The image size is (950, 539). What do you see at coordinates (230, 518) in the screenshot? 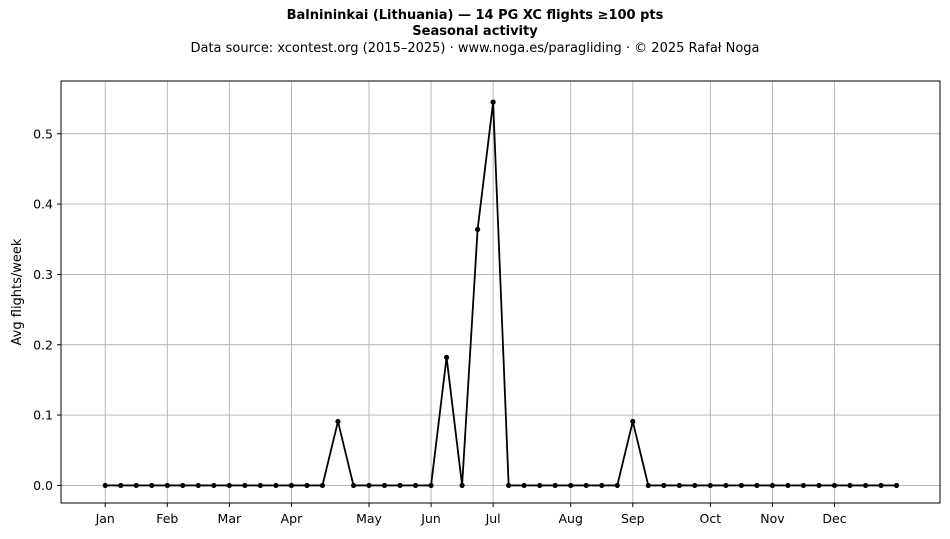
I see `x-tick-label: Mar` at bounding box center [230, 518].